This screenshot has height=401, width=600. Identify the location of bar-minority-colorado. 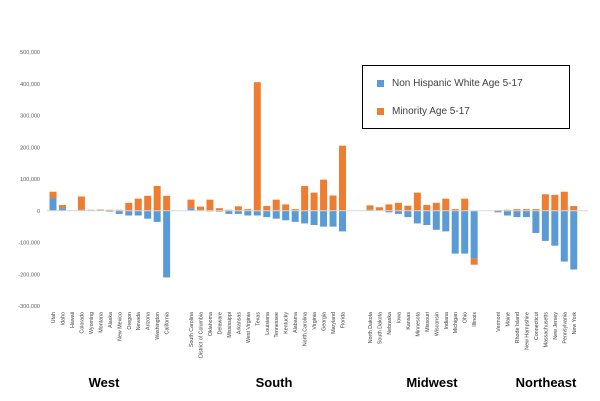
(81, 203).